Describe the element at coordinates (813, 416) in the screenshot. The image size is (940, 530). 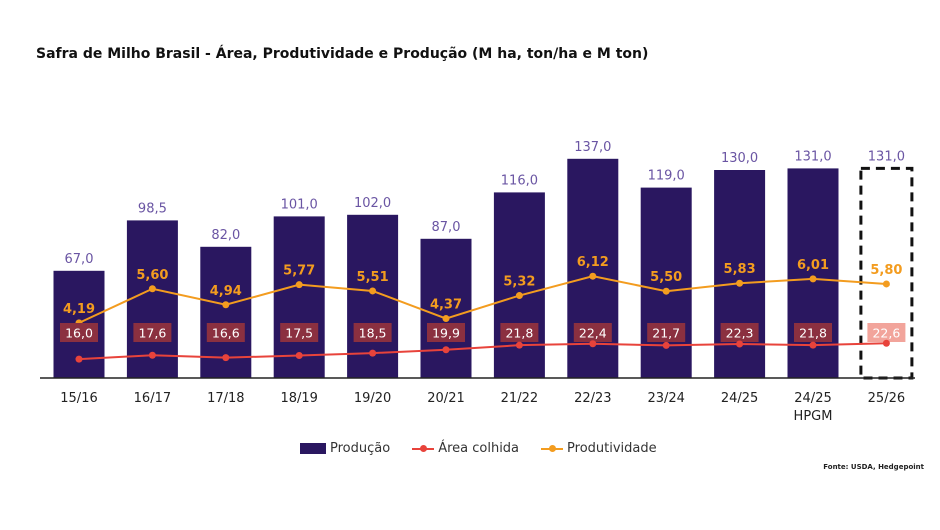
I see `x-tick-sublabel-10: HPGM` at that location.